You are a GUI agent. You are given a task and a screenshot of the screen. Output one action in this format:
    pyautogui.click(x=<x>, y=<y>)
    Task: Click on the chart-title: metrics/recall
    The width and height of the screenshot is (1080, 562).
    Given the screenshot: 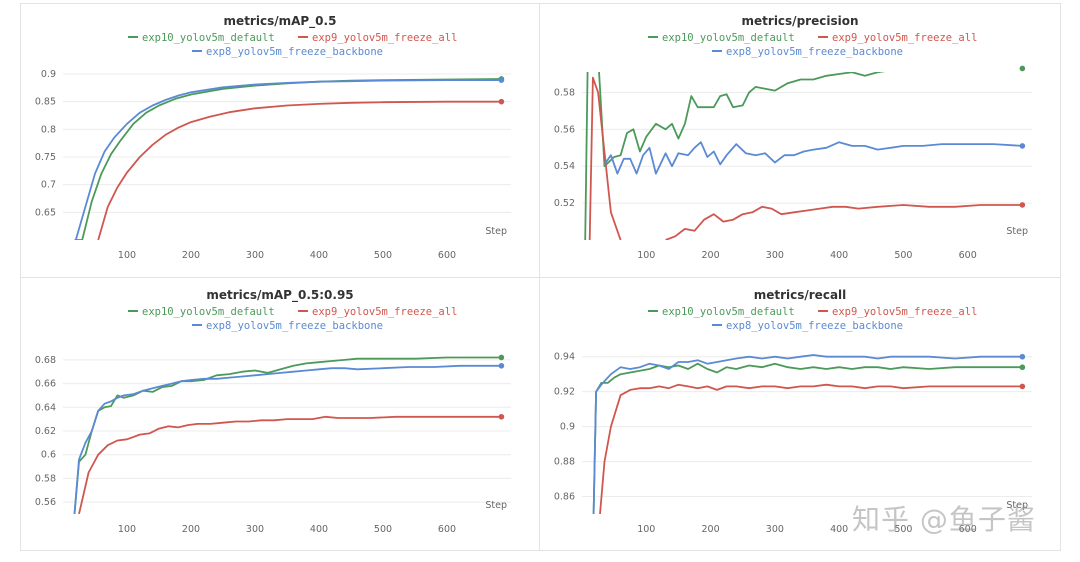 What is the action you would take?
    pyautogui.click(x=800, y=295)
    